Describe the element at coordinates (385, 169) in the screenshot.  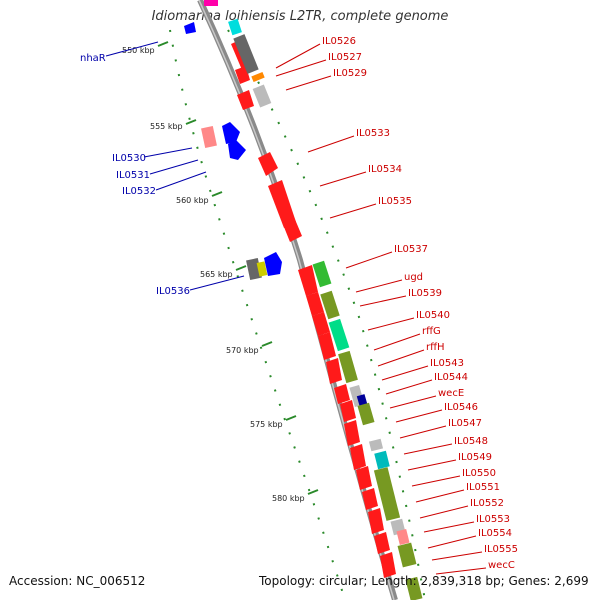
I see `gene-label: IL0534` at that location.